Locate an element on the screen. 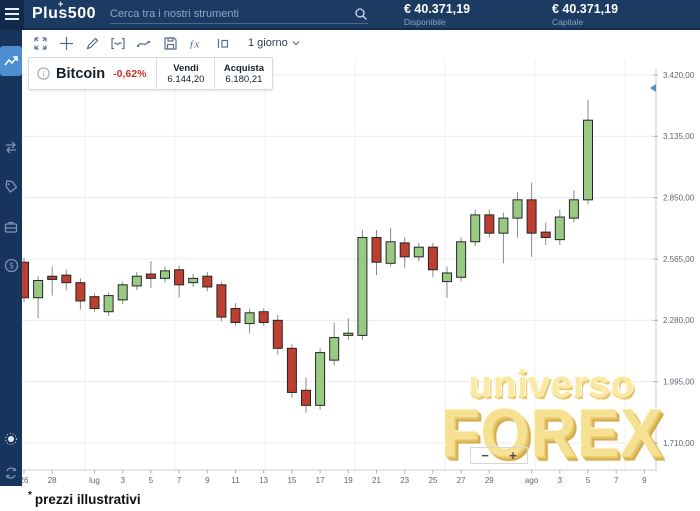 The image size is (700, 511). save-chart-icon is located at coordinates (170, 43).